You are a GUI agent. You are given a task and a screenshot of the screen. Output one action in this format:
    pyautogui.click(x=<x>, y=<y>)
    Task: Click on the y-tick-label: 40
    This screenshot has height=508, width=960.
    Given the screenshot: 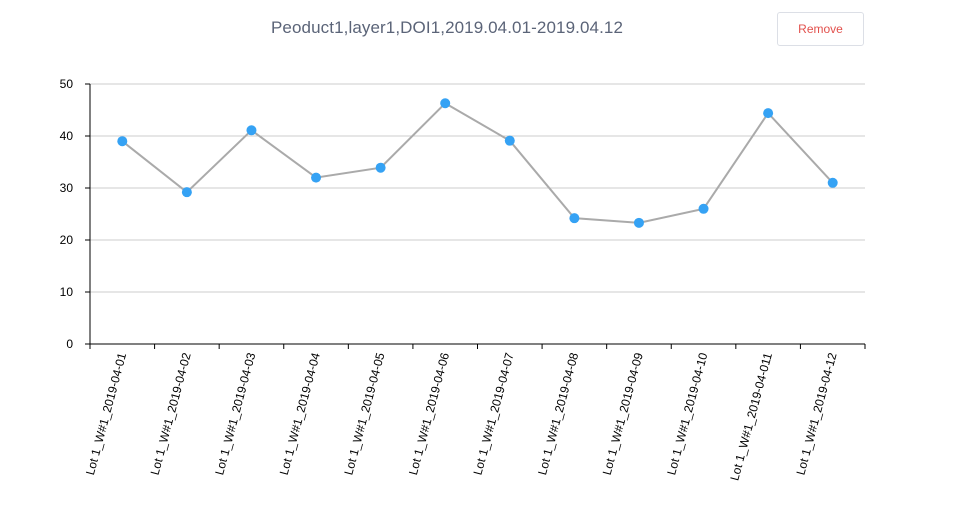 What is the action you would take?
    pyautogui.click(x=67, y=136)
    